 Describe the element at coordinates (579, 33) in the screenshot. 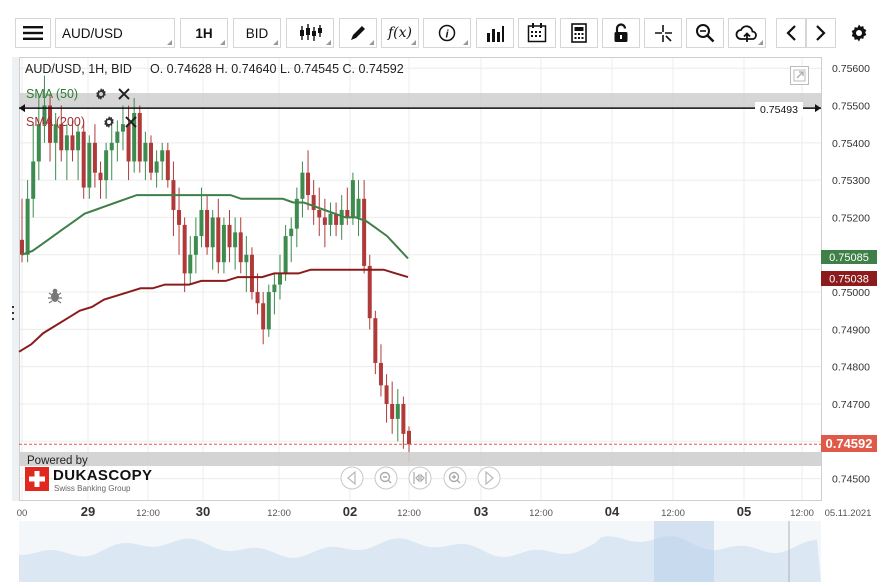

I see `calculator-button` at that location.